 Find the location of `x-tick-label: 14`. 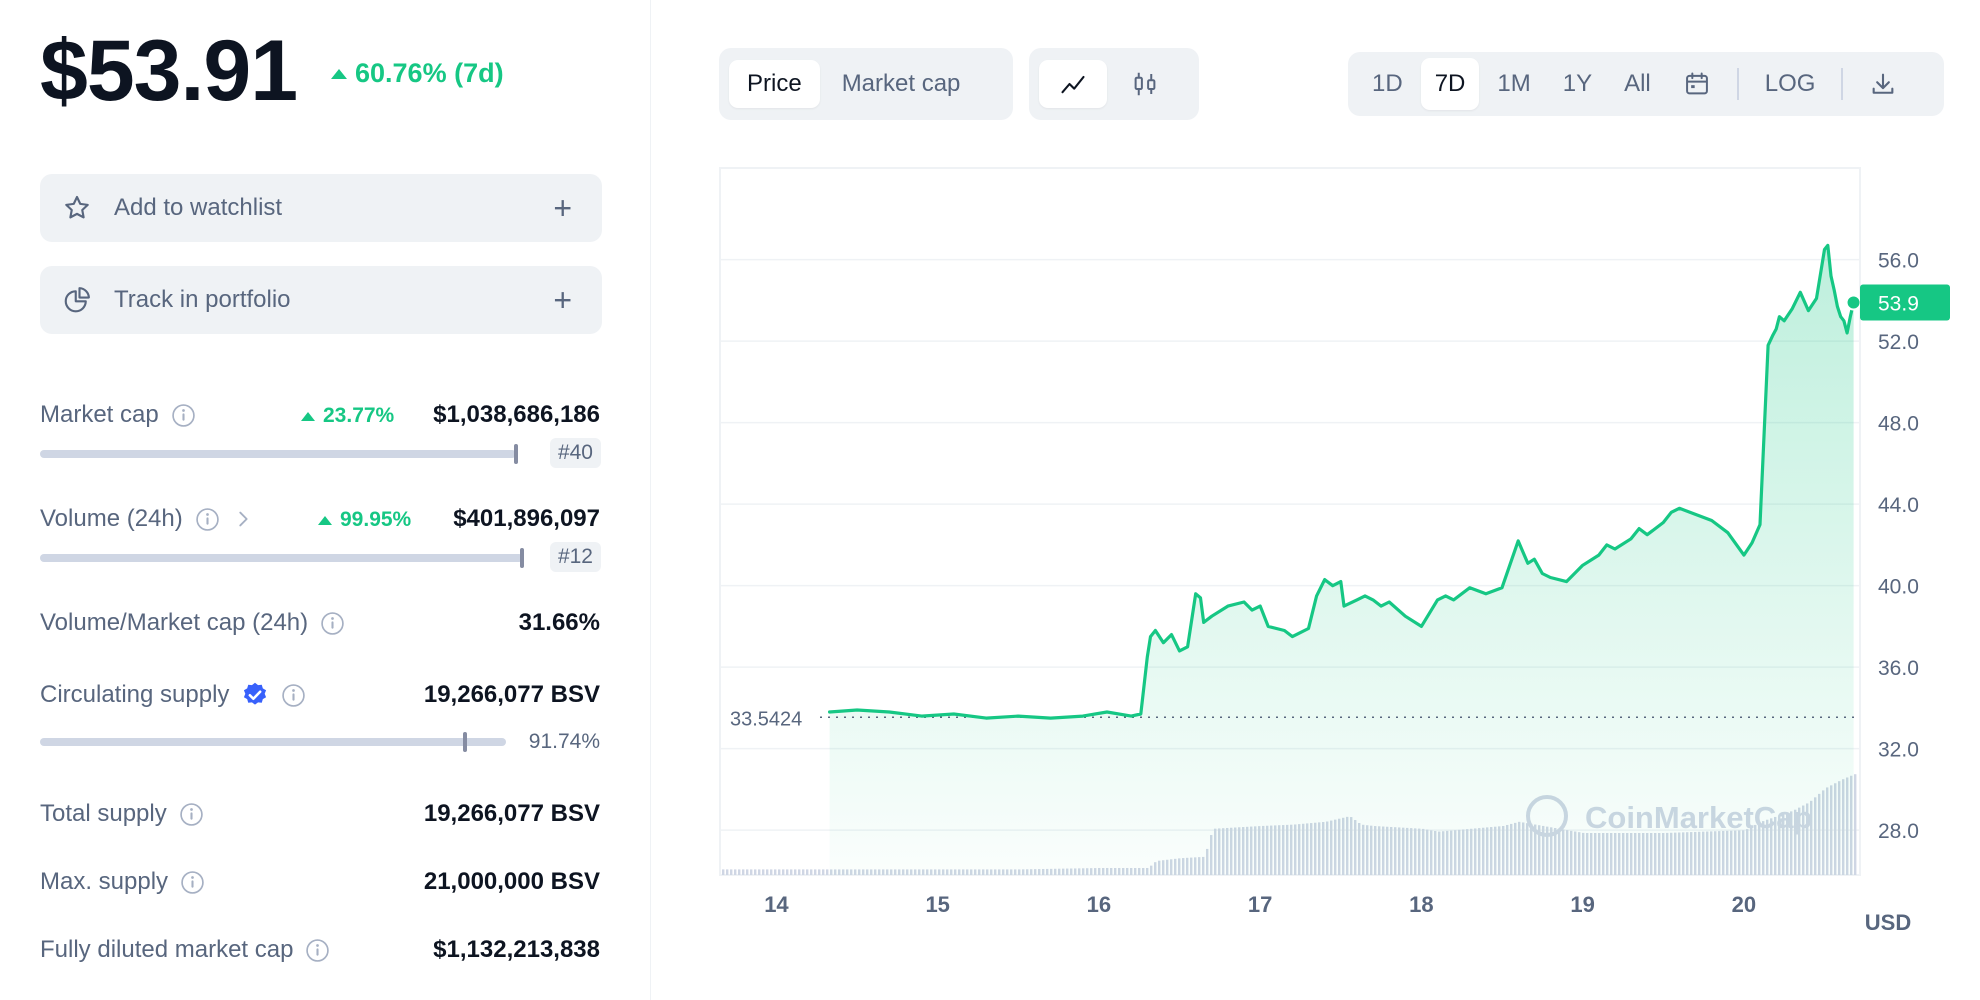

x-tick-label: 14 is located at coordinates (776, 904).